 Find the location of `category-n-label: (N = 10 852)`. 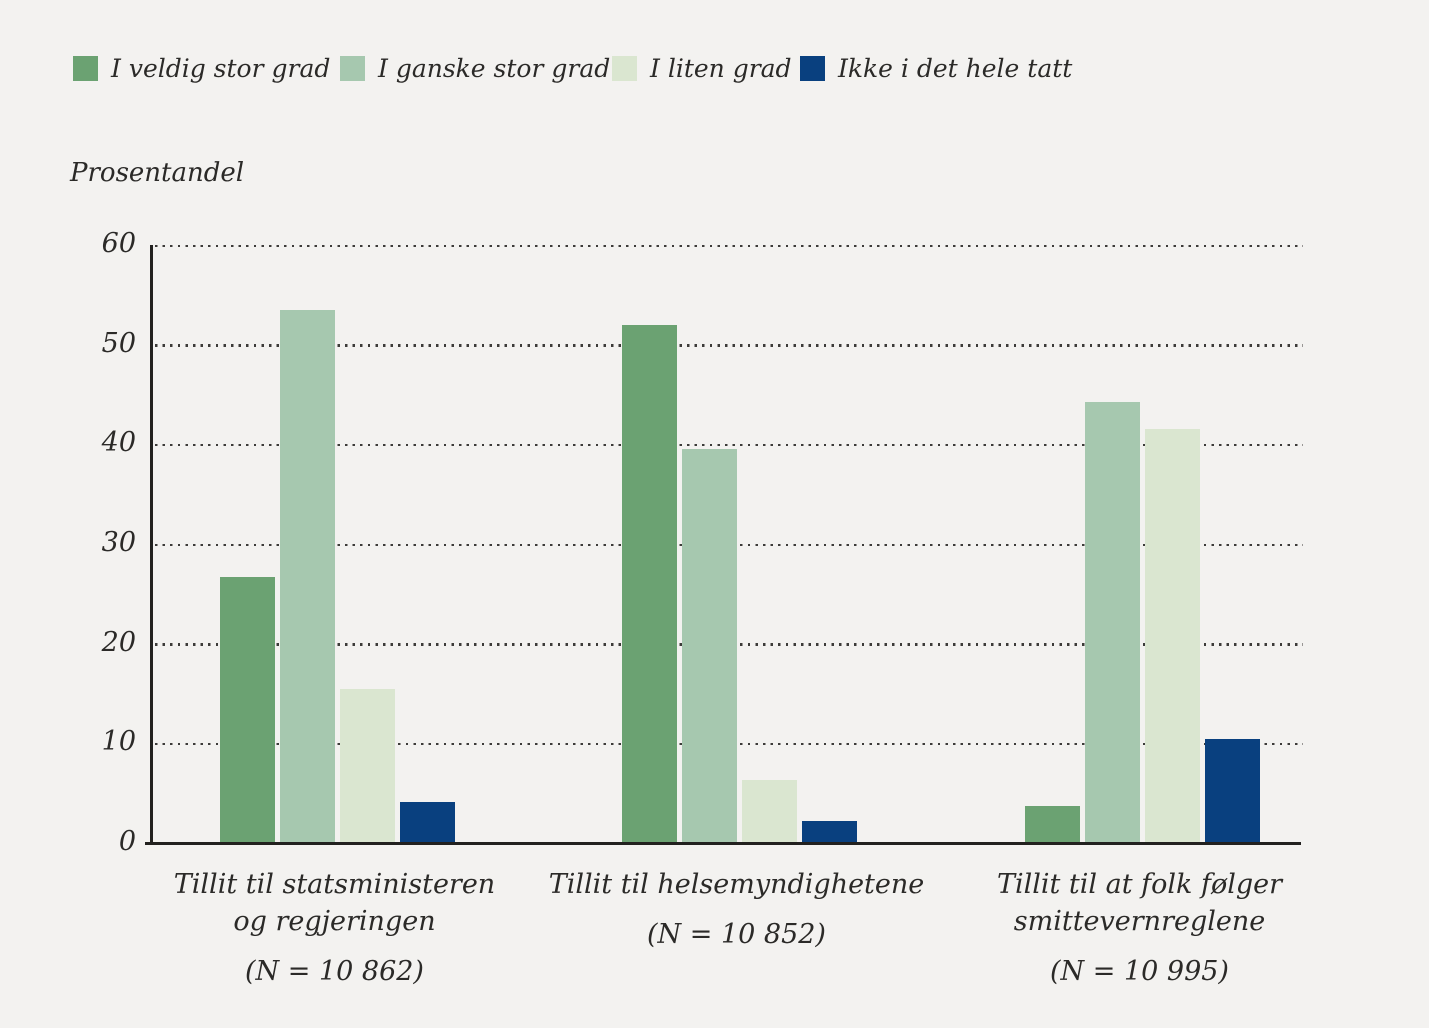

category-n-label: (N = 10 852) is located at coordinates (736, 934).